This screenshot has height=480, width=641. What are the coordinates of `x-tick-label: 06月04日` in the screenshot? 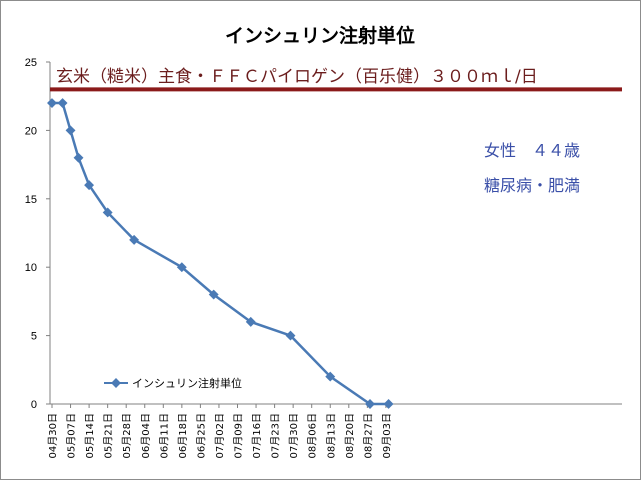 It's located at (146, 435).